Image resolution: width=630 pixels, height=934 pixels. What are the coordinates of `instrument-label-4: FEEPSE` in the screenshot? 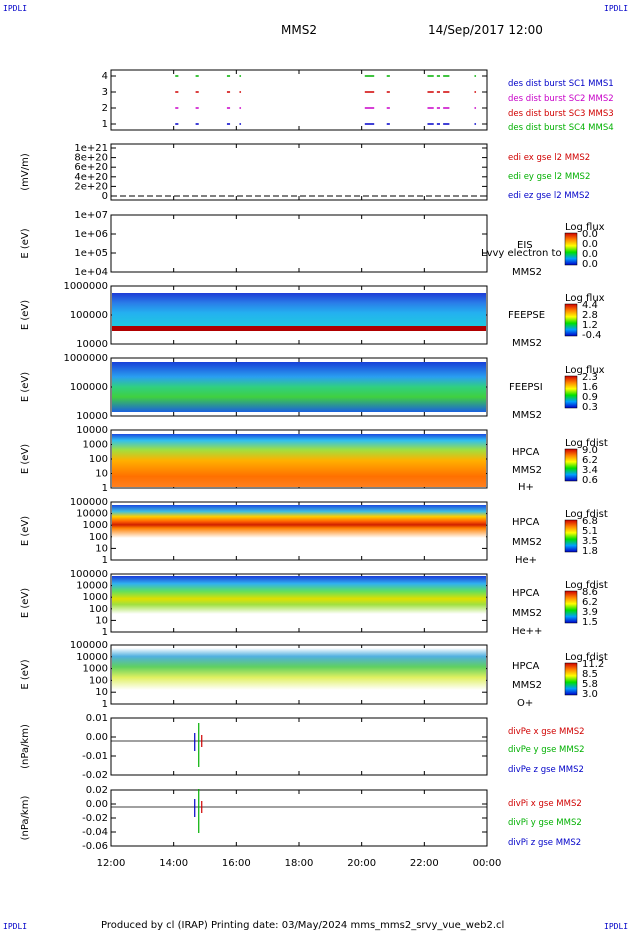 It's located at (526, 315).